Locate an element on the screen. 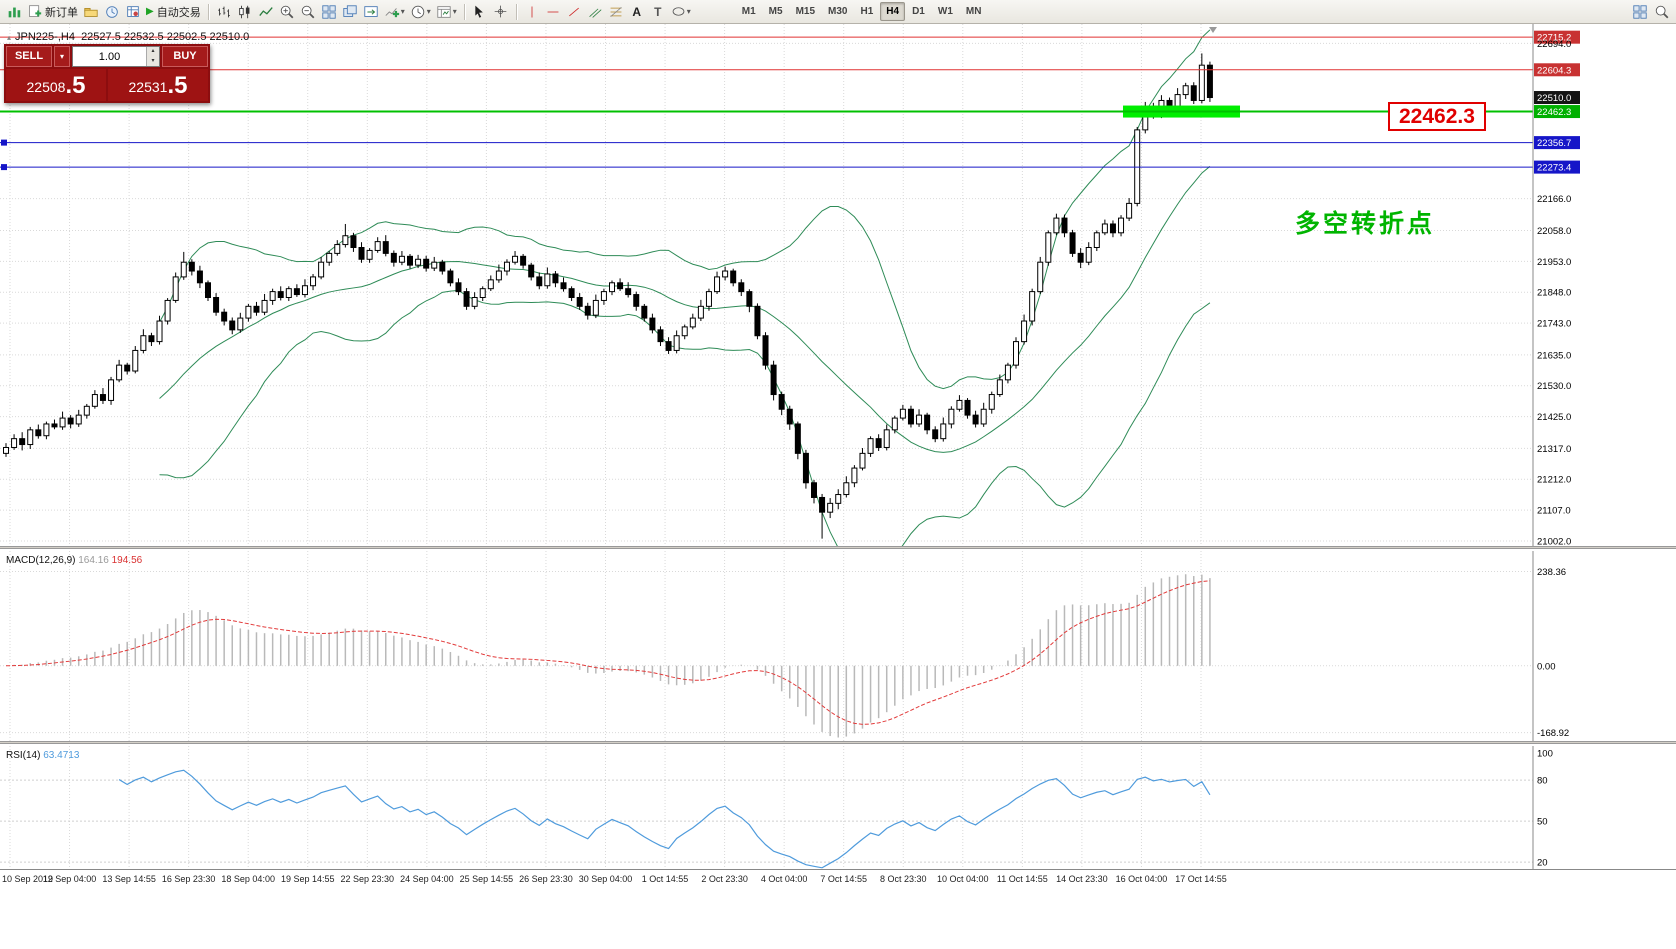 The width and height of the screenshot is (1676, 949). new-order-button: 新订单 is located at coordinates (52, 12).